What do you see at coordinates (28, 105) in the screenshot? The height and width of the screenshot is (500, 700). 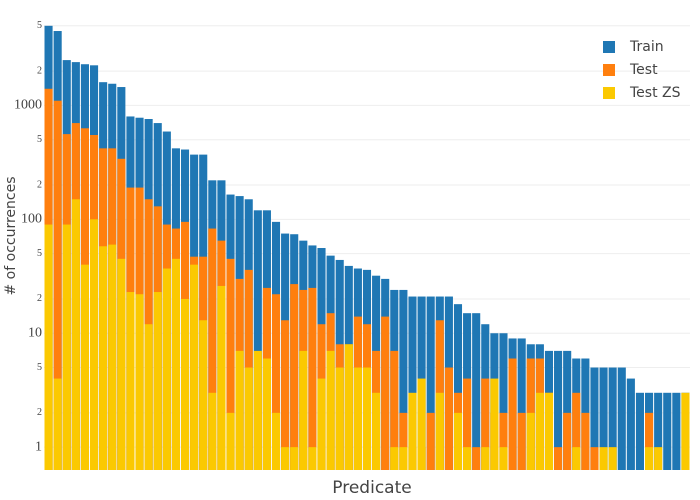 I see `y-tick-label: 1000` at bounding box center [28, 105].